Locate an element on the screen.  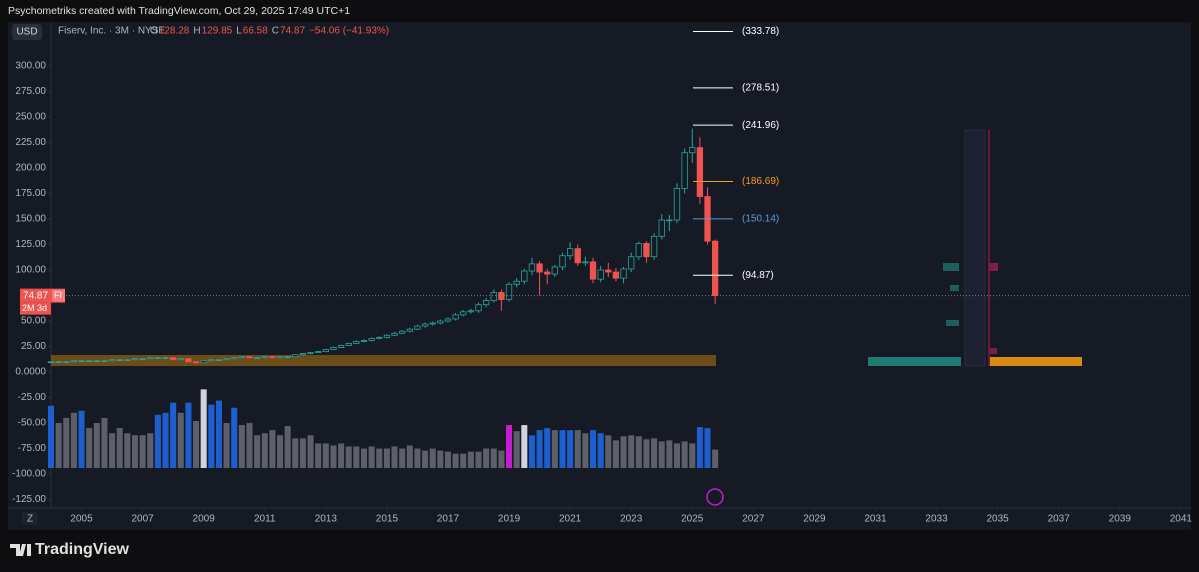
y-tick-label: 0.0000 is located at coordinates (30, 372).